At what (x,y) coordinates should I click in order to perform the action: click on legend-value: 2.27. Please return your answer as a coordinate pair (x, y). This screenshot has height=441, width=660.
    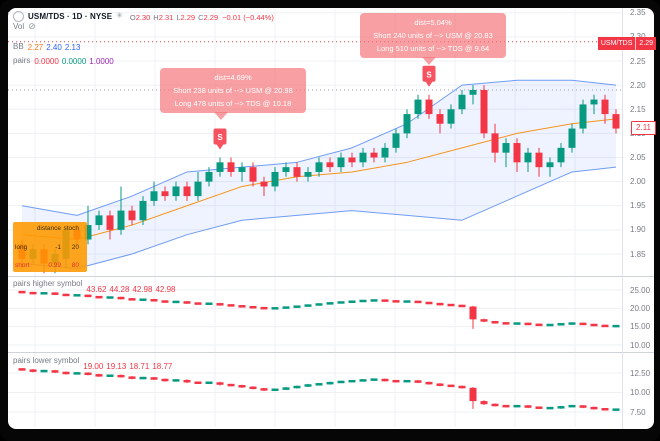
    Looking at the image, I should click on (35, 47).